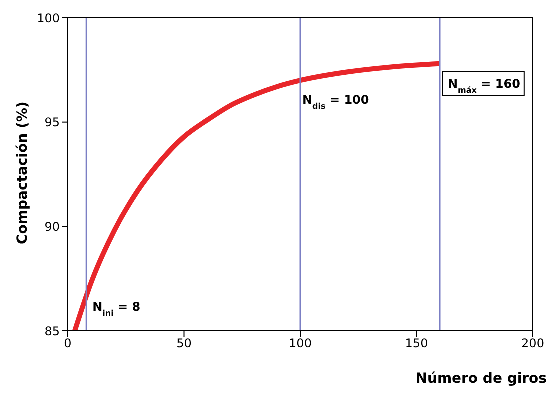 The width and height of the screenshot is (552, 403). Describe the element at coordinates (52, 123) in the screenshot. I see `y-tick-label: 95` at that location.